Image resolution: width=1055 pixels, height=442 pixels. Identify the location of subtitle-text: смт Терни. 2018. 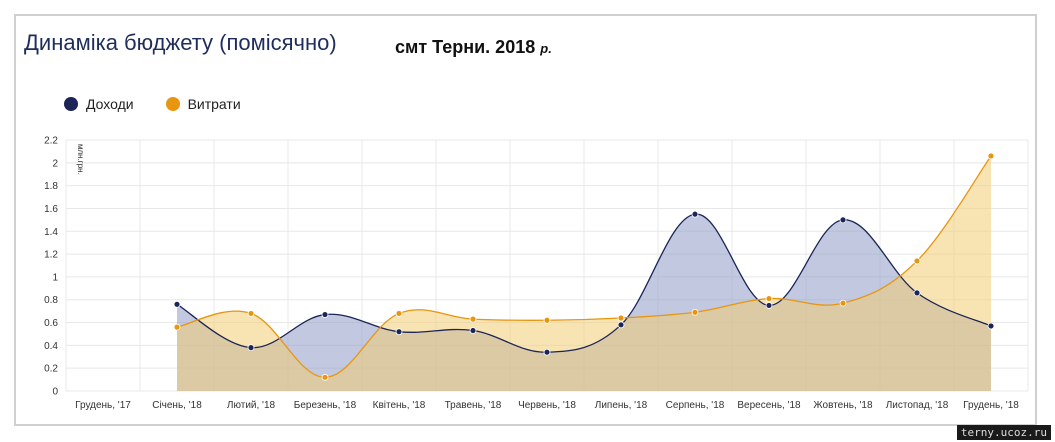
(465, 47).